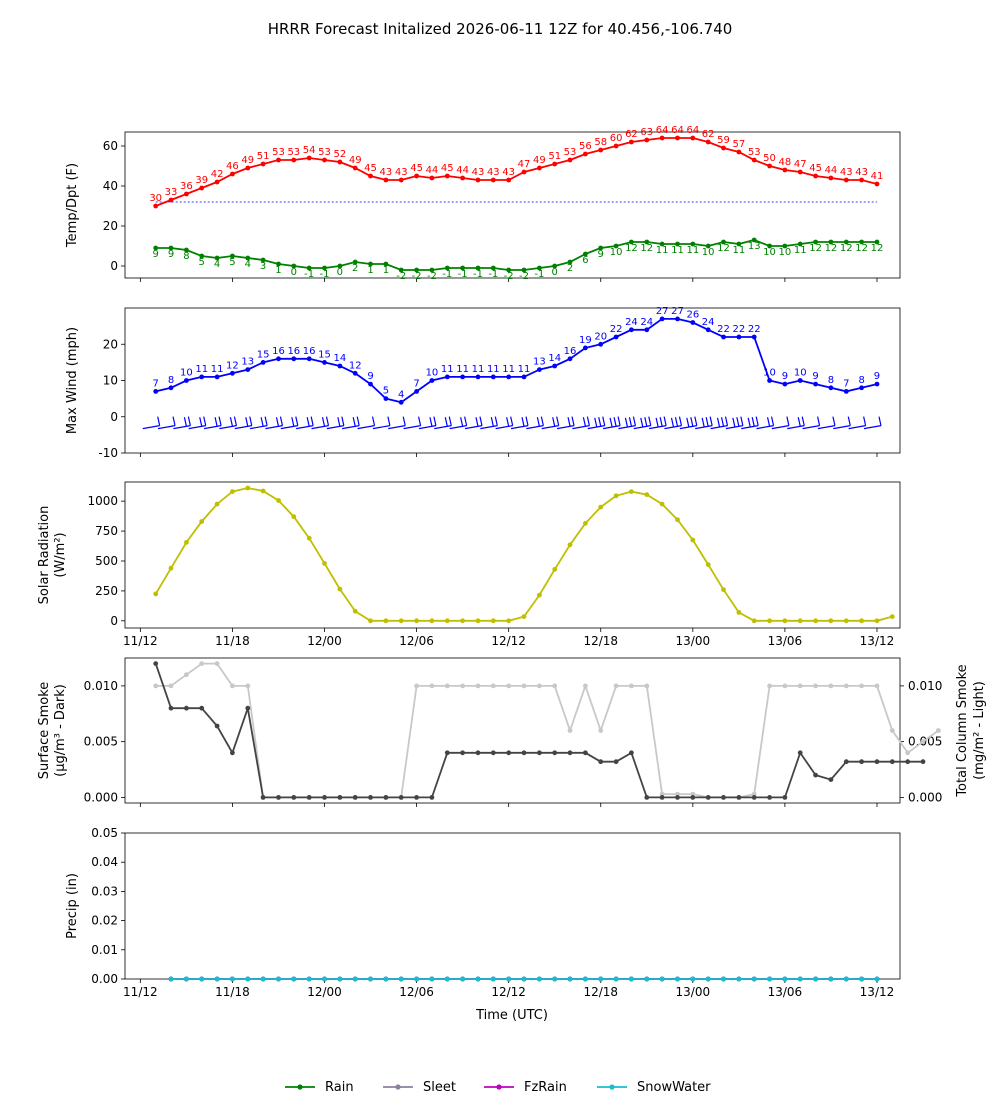 This screenshot has width=1000, height=1100. I want to click on legend-label: FzRain, so click(545, 1087).